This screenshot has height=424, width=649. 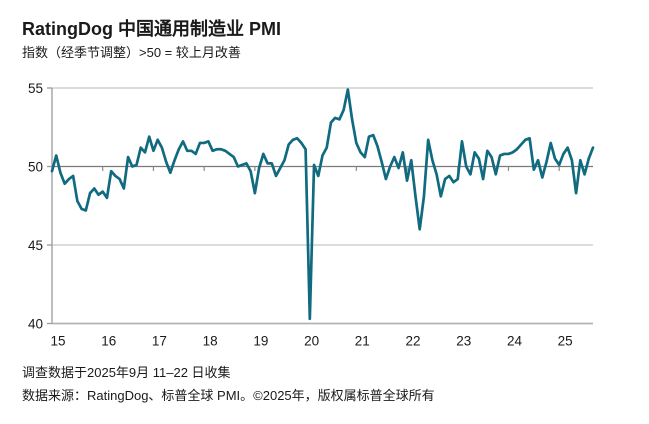 I want to click on x-tick-label: 25, so click(x=565, y=341).